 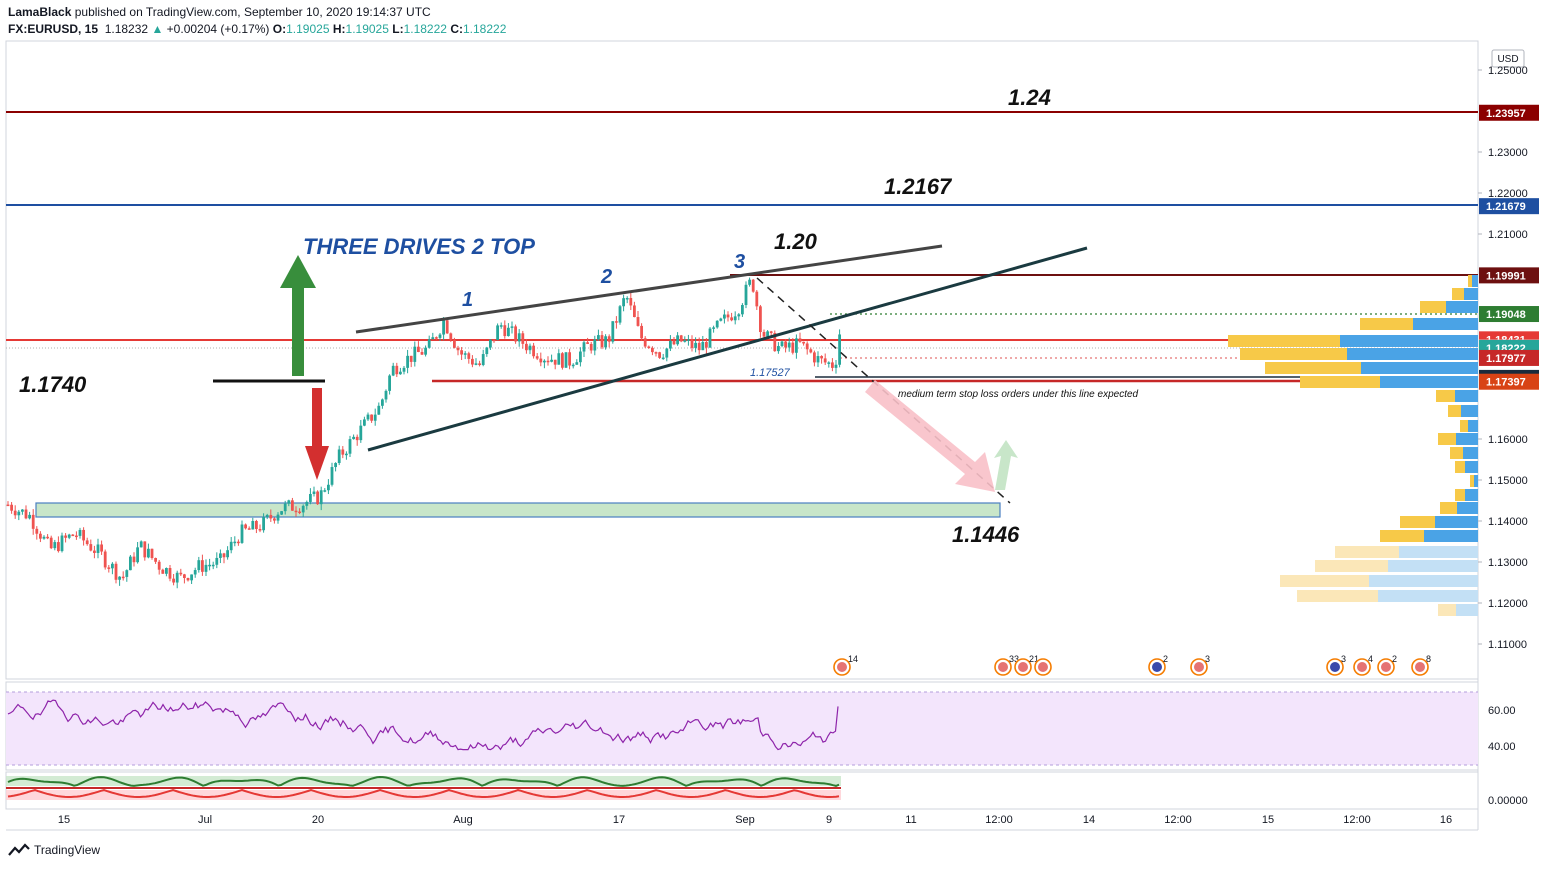 I want to click on osc-line-green, so click(x=423, y=781).